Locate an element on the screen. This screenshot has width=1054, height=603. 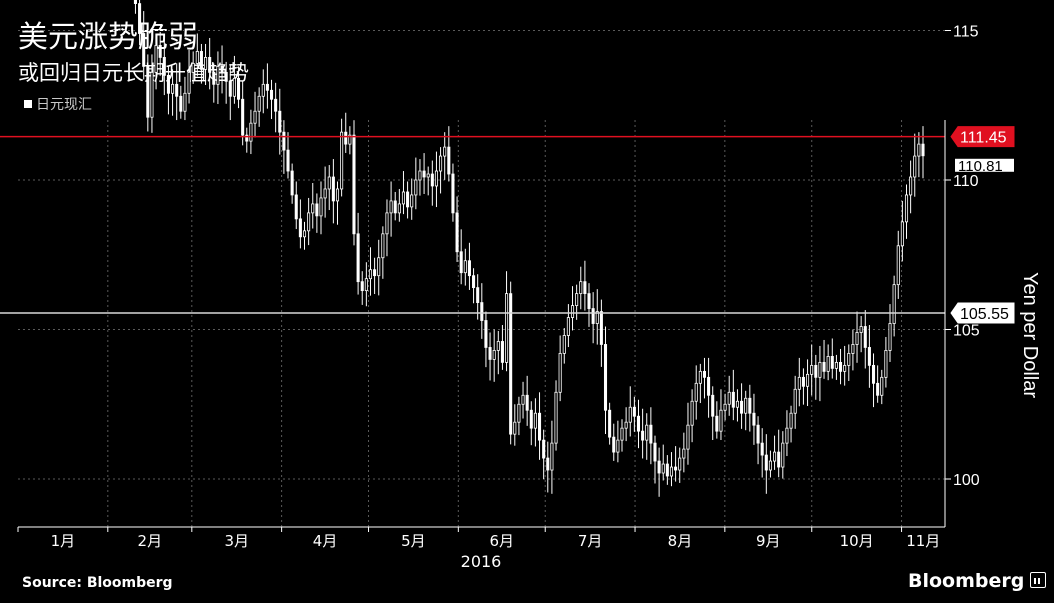
x-tick-label: 10月 is located at coordinates (857, 541).